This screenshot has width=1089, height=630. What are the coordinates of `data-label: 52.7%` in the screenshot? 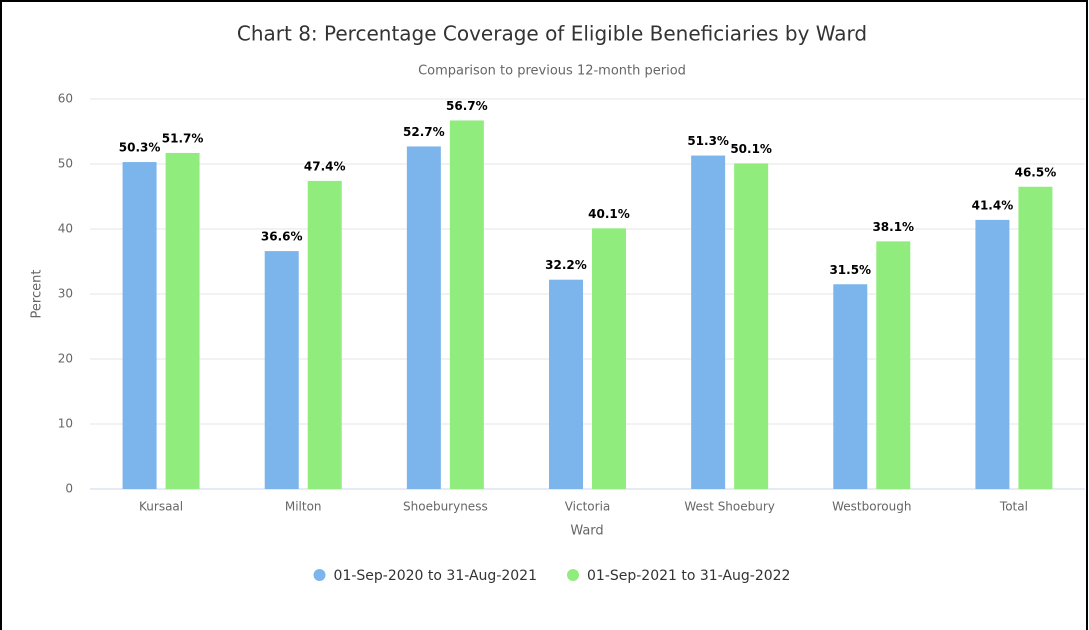 It's located at (424, 132).